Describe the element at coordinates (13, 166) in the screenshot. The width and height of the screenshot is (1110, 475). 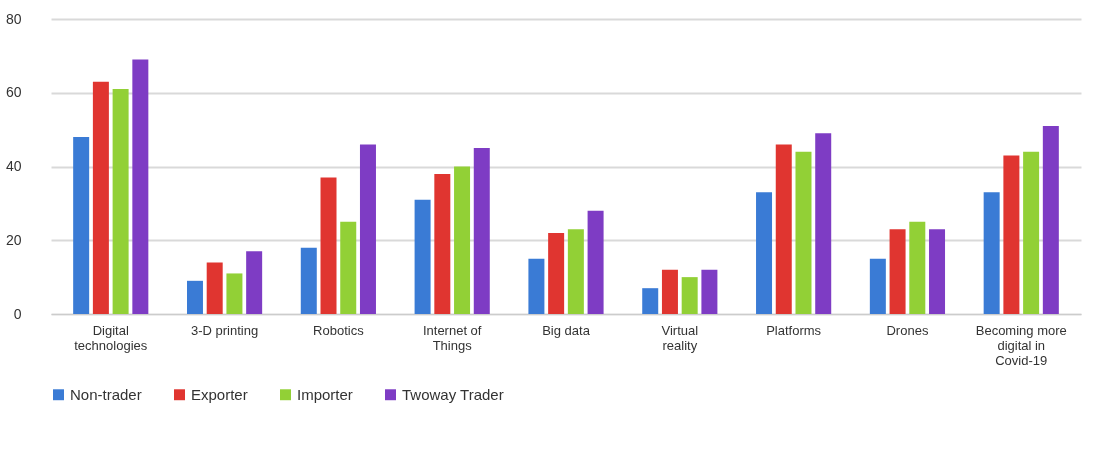
I see `y-tick-label: 40` at that location.